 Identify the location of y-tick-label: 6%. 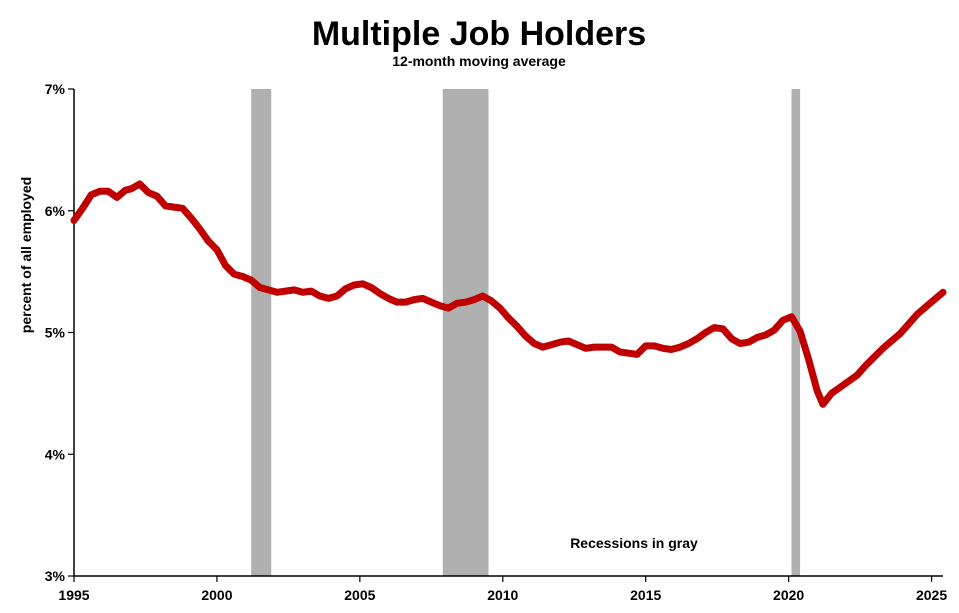
(55, 211).